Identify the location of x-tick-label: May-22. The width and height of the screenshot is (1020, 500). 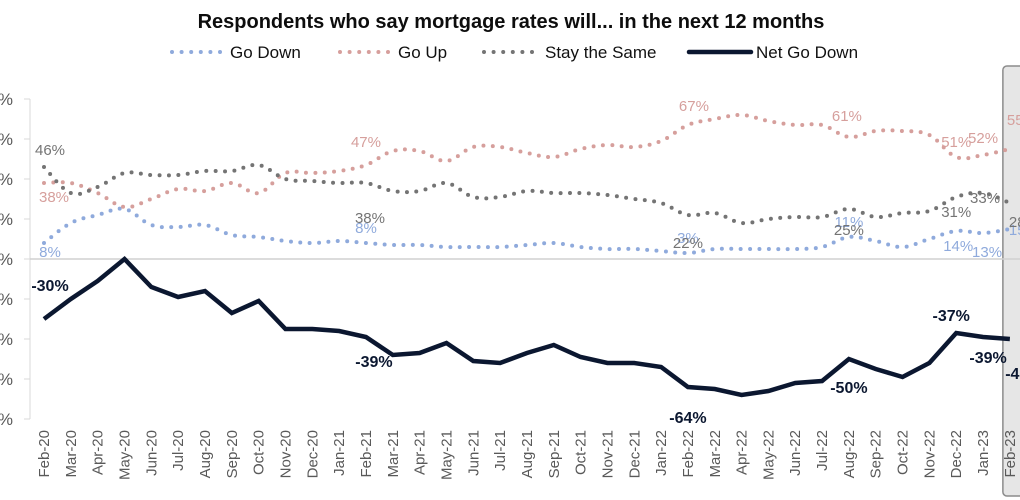
(768, 455).